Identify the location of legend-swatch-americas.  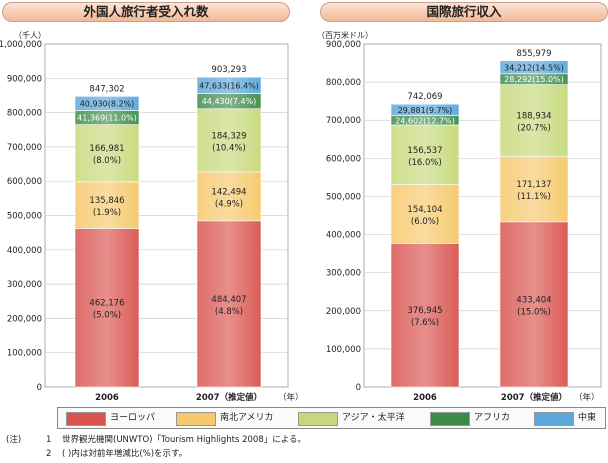
(196, 419).